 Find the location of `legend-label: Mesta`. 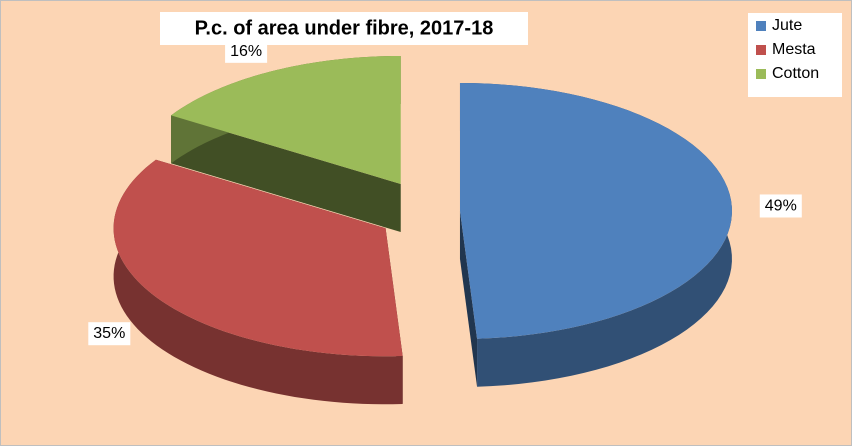

legend-label: Mesta is located at coordinates (794, 49).